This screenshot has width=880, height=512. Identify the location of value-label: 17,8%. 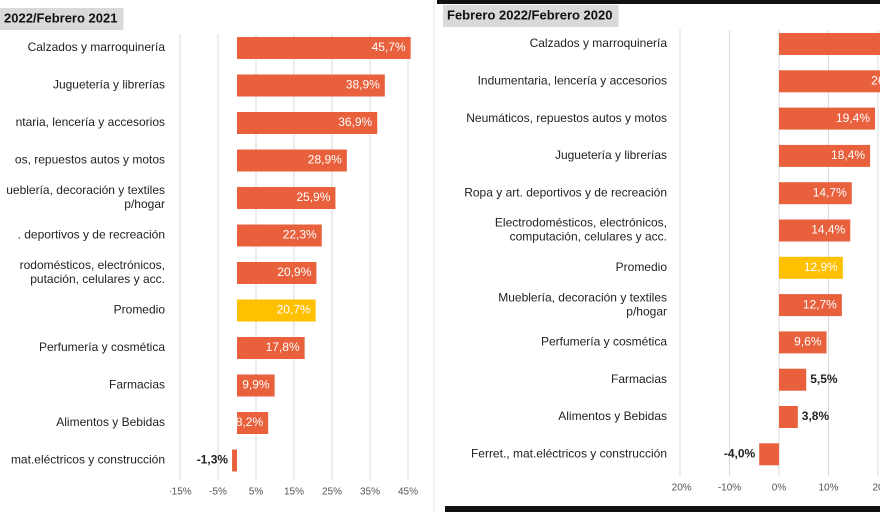
(283, 347).